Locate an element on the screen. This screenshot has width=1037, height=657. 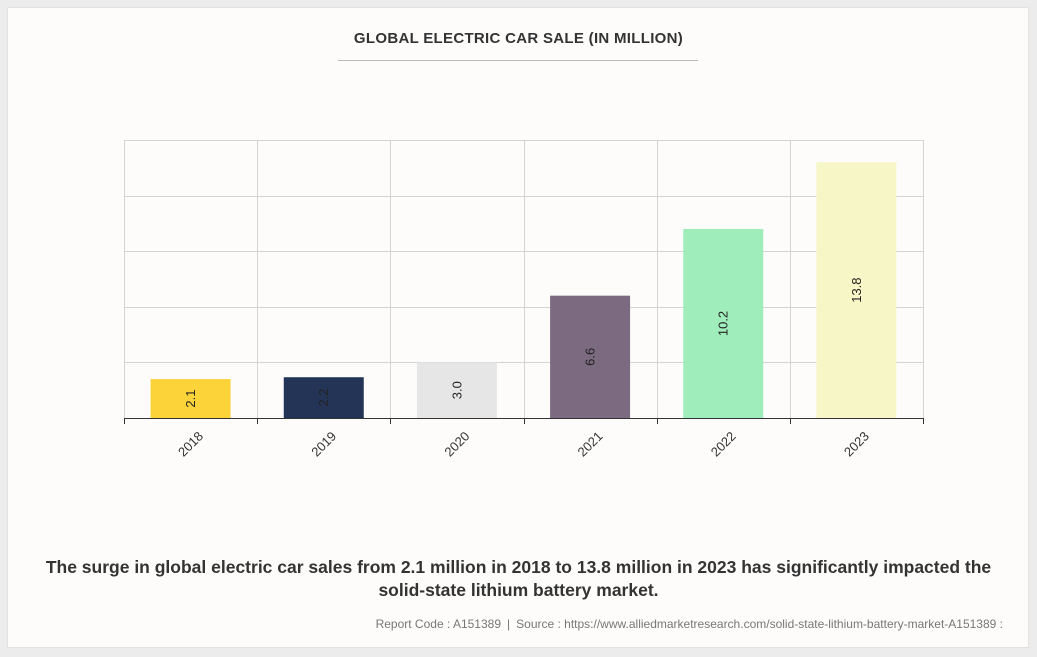
data-label-2018: 2.1 is located at coordinates (190, 399).